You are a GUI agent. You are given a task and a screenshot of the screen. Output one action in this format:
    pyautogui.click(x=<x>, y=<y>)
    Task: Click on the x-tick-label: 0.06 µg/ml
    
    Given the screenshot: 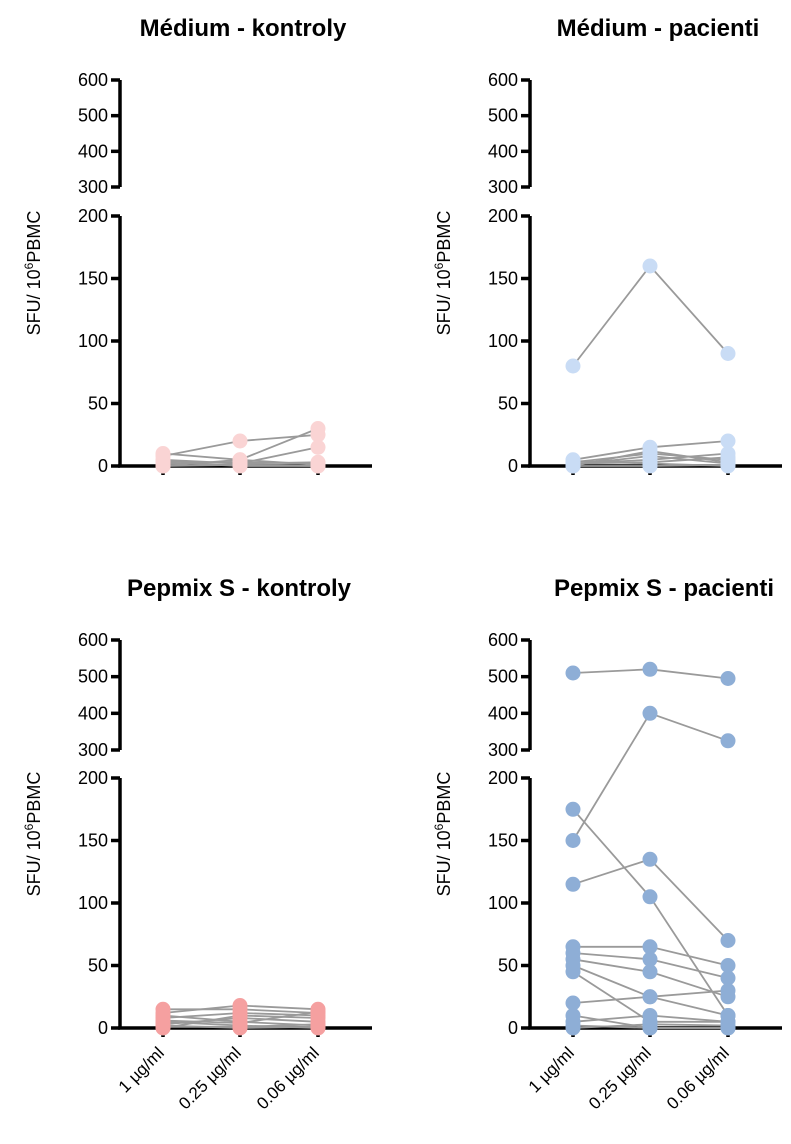 What is the action you would take?
    pyautogui.click(x=698, y=1078)
    